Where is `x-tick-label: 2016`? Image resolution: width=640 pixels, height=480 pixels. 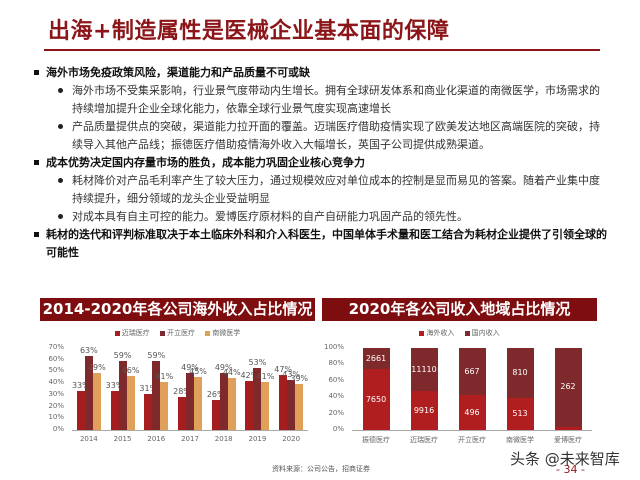 x-tick-label: 2016 is located at coordinates (156, 439).